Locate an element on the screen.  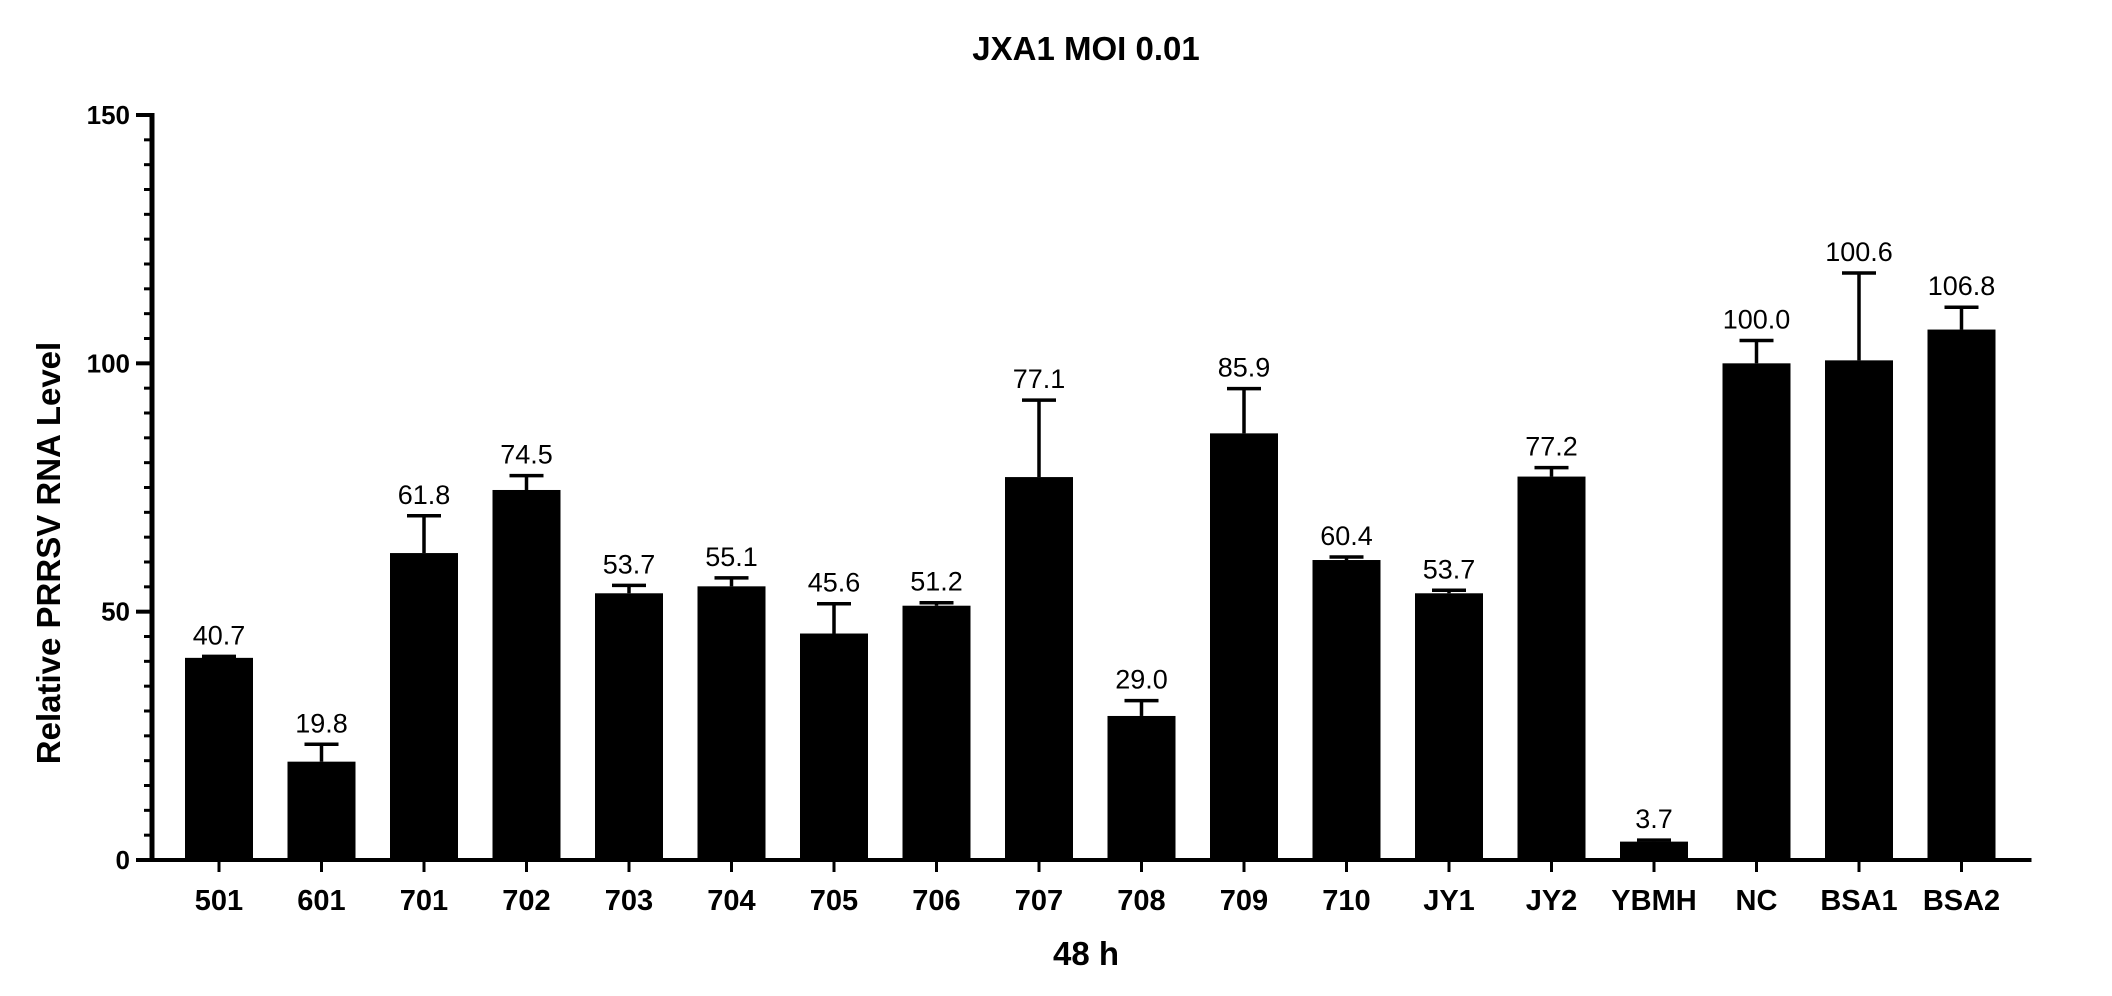
data-label: 29.0 is located at coordinates (1141, 680).